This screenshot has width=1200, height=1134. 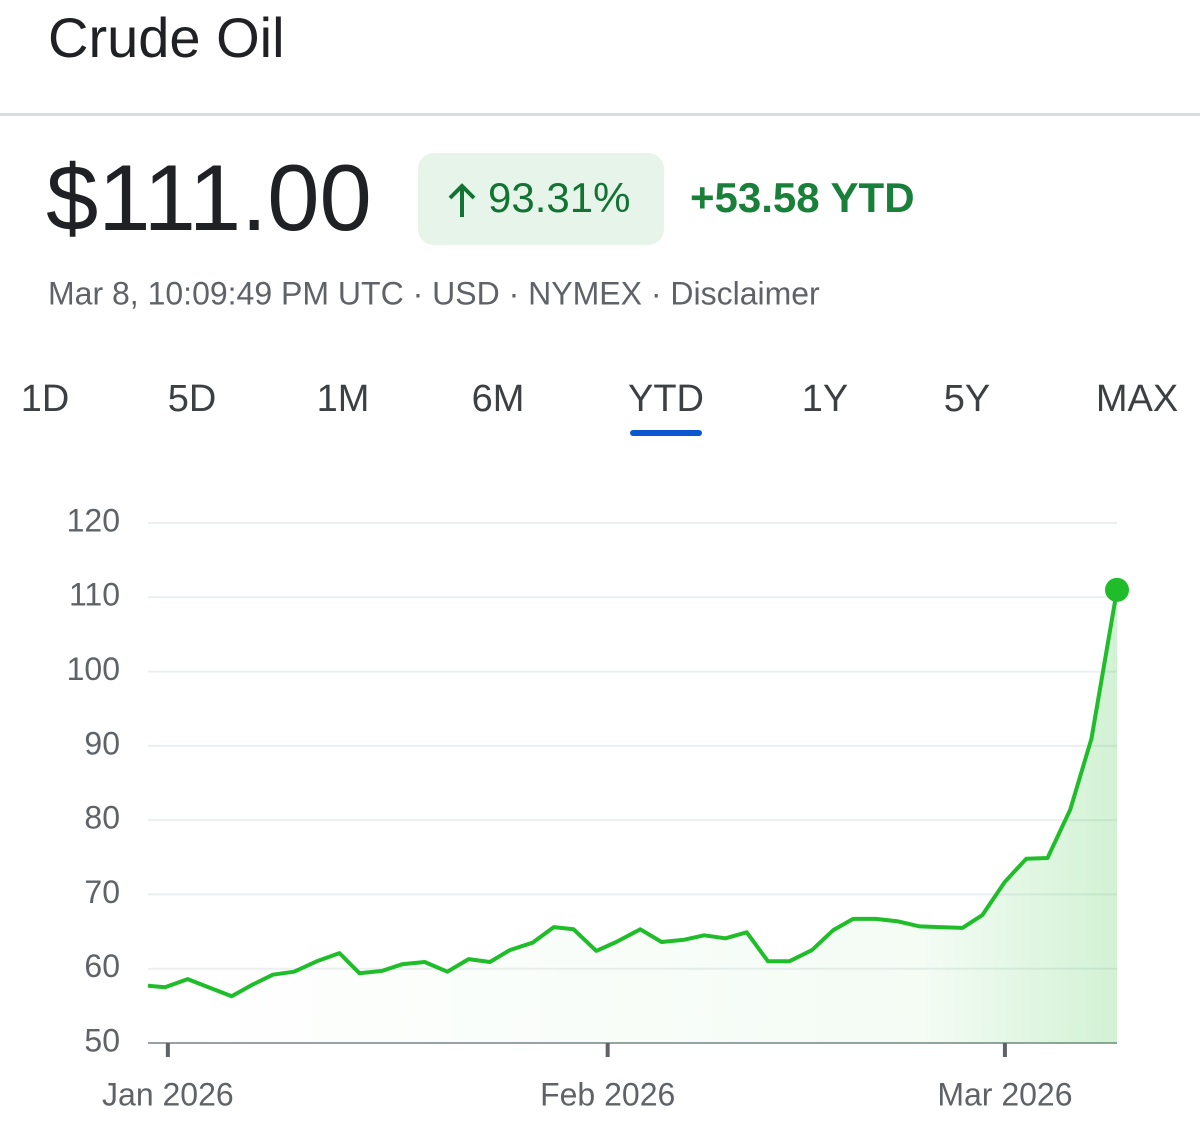 What do you see at coordinates (600, 114) in the screenshot?
I see `divider` at bounding box center [600, 114].